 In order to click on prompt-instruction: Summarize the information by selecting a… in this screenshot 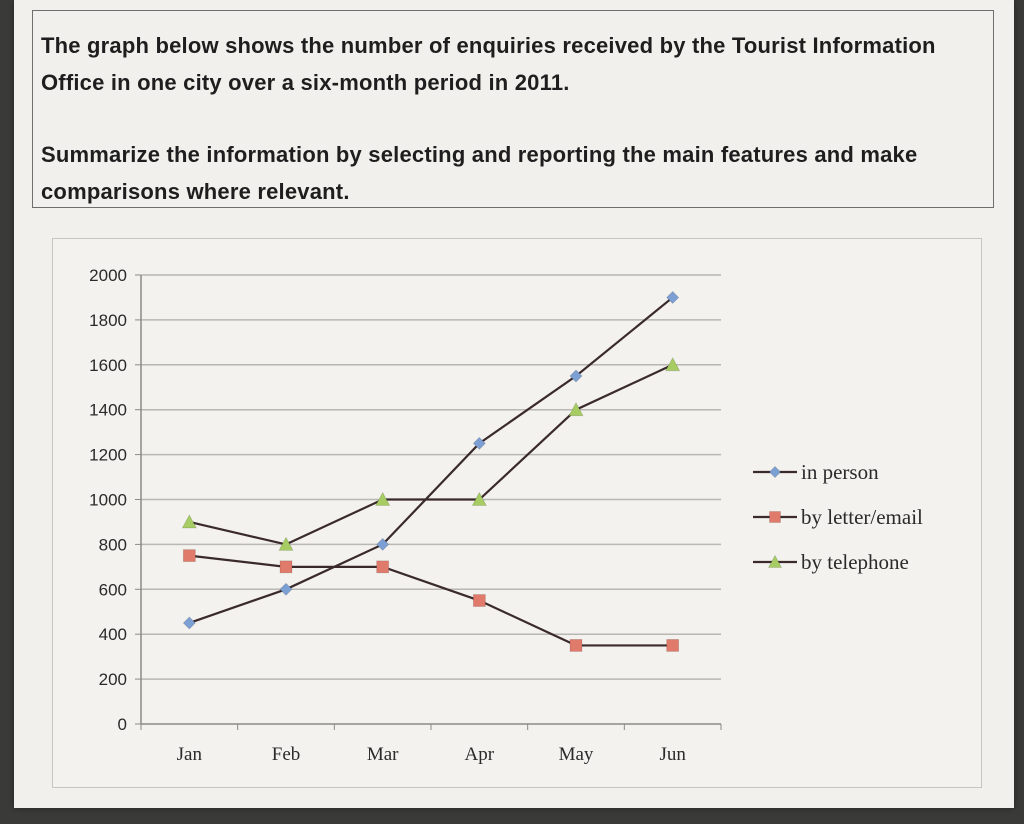, I will do `click(479, 173)`.